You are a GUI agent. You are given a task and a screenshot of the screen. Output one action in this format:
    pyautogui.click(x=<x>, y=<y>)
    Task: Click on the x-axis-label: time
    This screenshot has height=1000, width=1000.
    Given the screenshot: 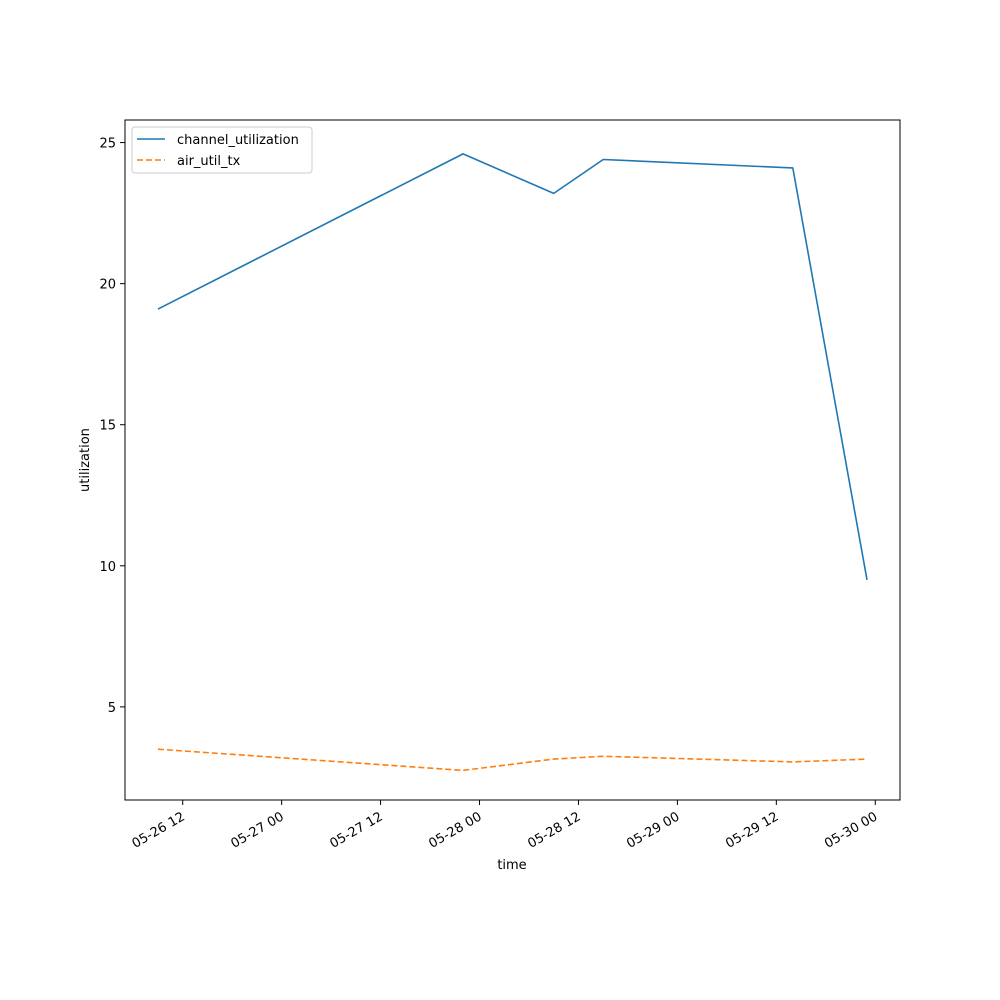 What is the action you would take?
    pyautogui.click(x=511, y=865)
    